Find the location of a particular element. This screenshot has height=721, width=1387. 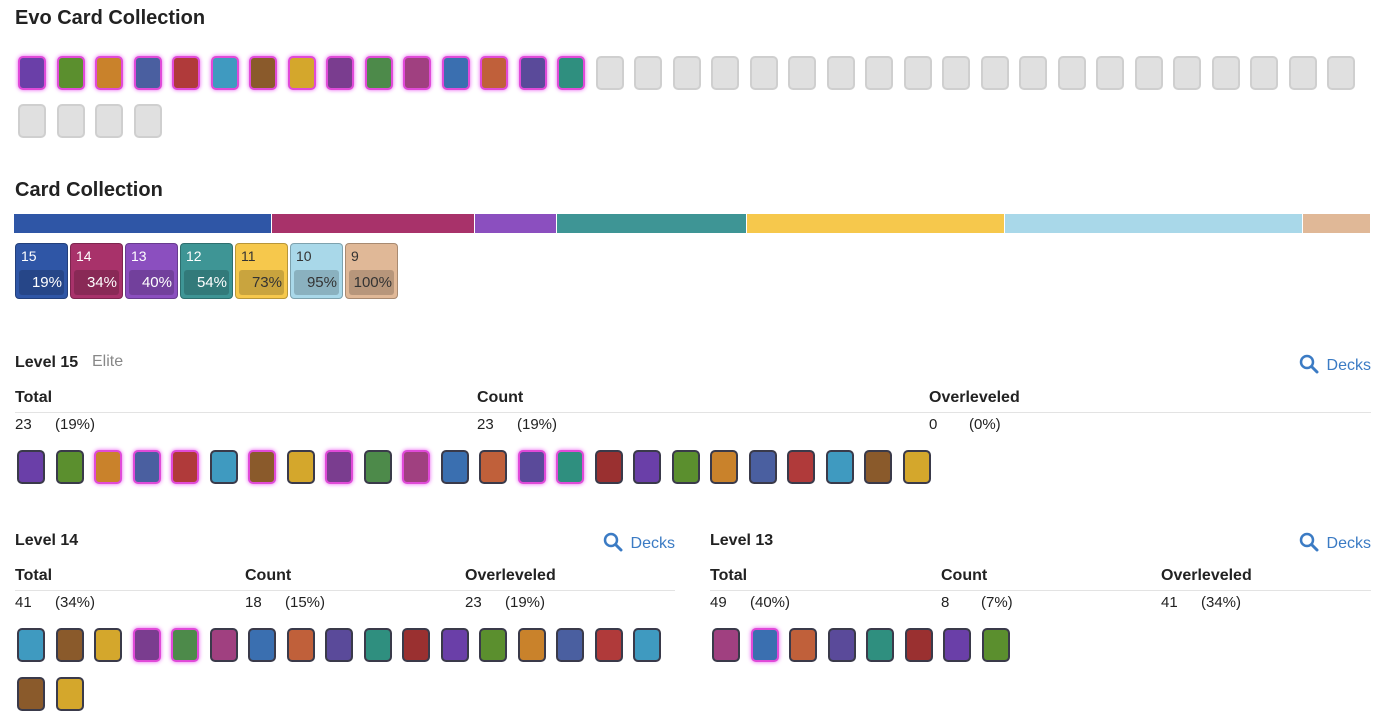

level-box: 9 100% is located at coordinates (371, 271).